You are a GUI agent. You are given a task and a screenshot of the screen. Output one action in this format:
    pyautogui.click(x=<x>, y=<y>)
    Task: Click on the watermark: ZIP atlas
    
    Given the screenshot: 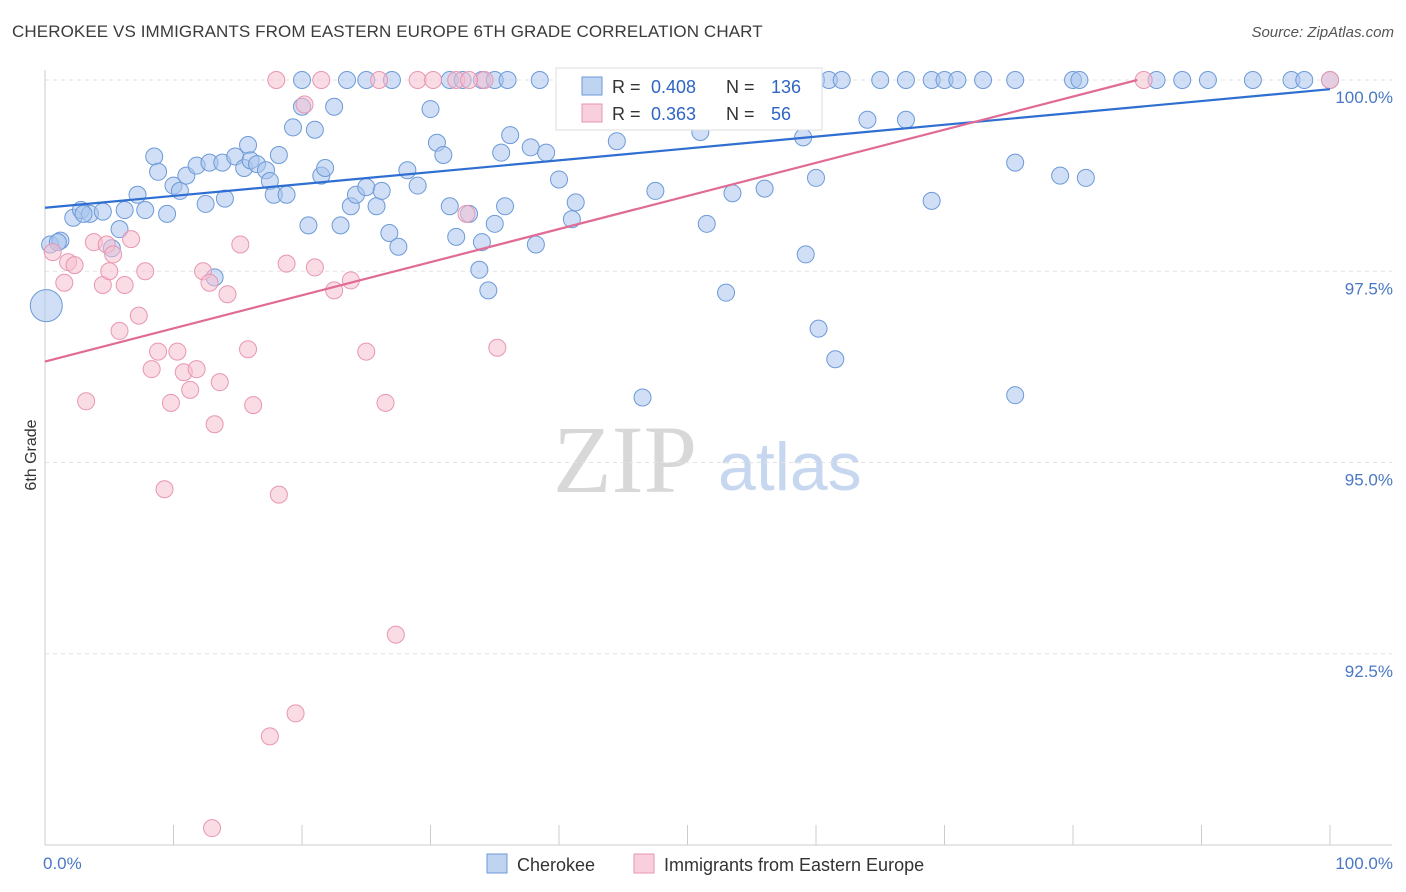 What is the action you would take?
    pyautogui.click(x=707, y=459)
    